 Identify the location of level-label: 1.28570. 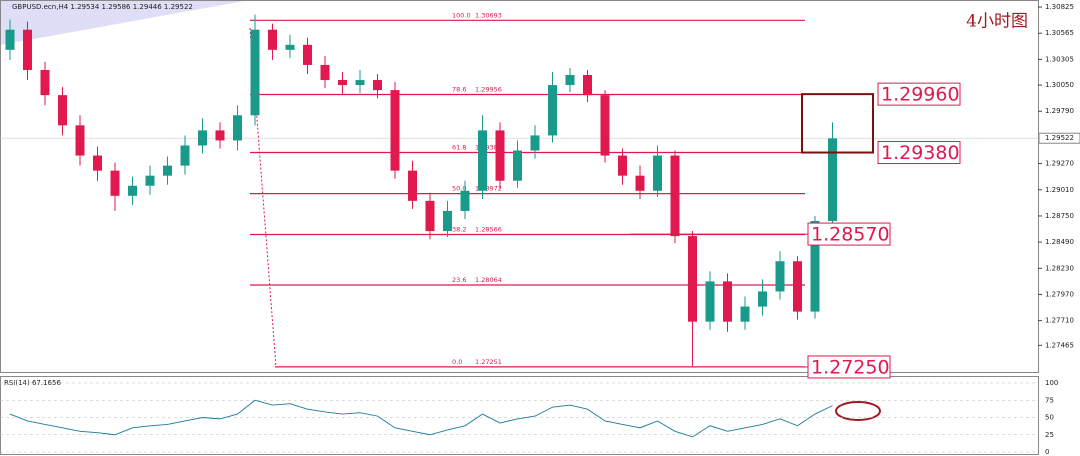
(850, 235).